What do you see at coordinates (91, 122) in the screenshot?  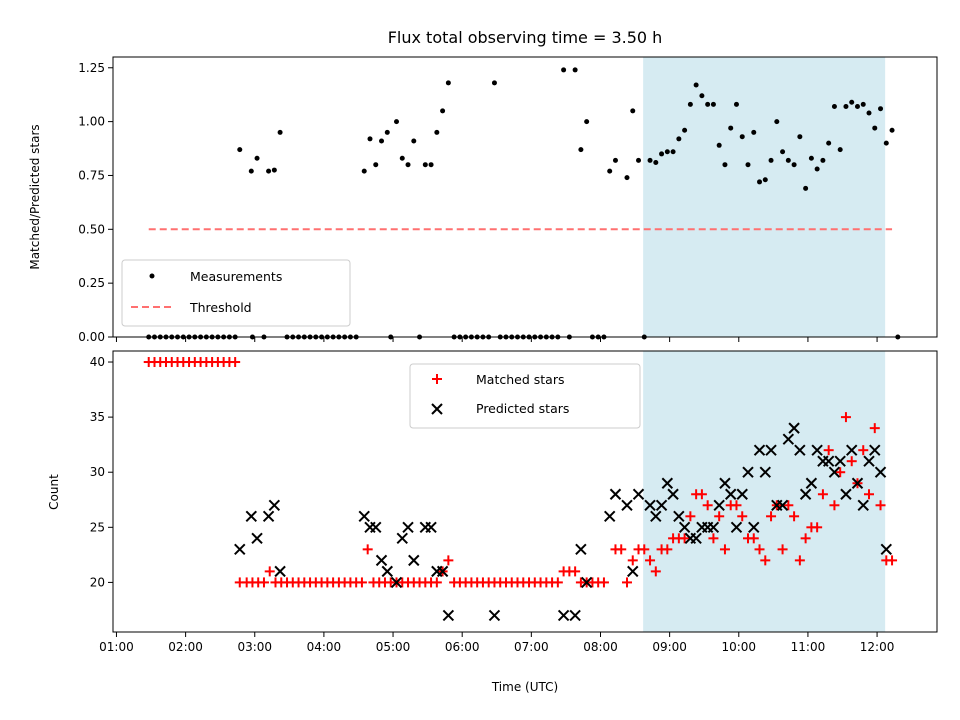 I see `y-tick-label: 1.00` at bounding box center [91, 122].